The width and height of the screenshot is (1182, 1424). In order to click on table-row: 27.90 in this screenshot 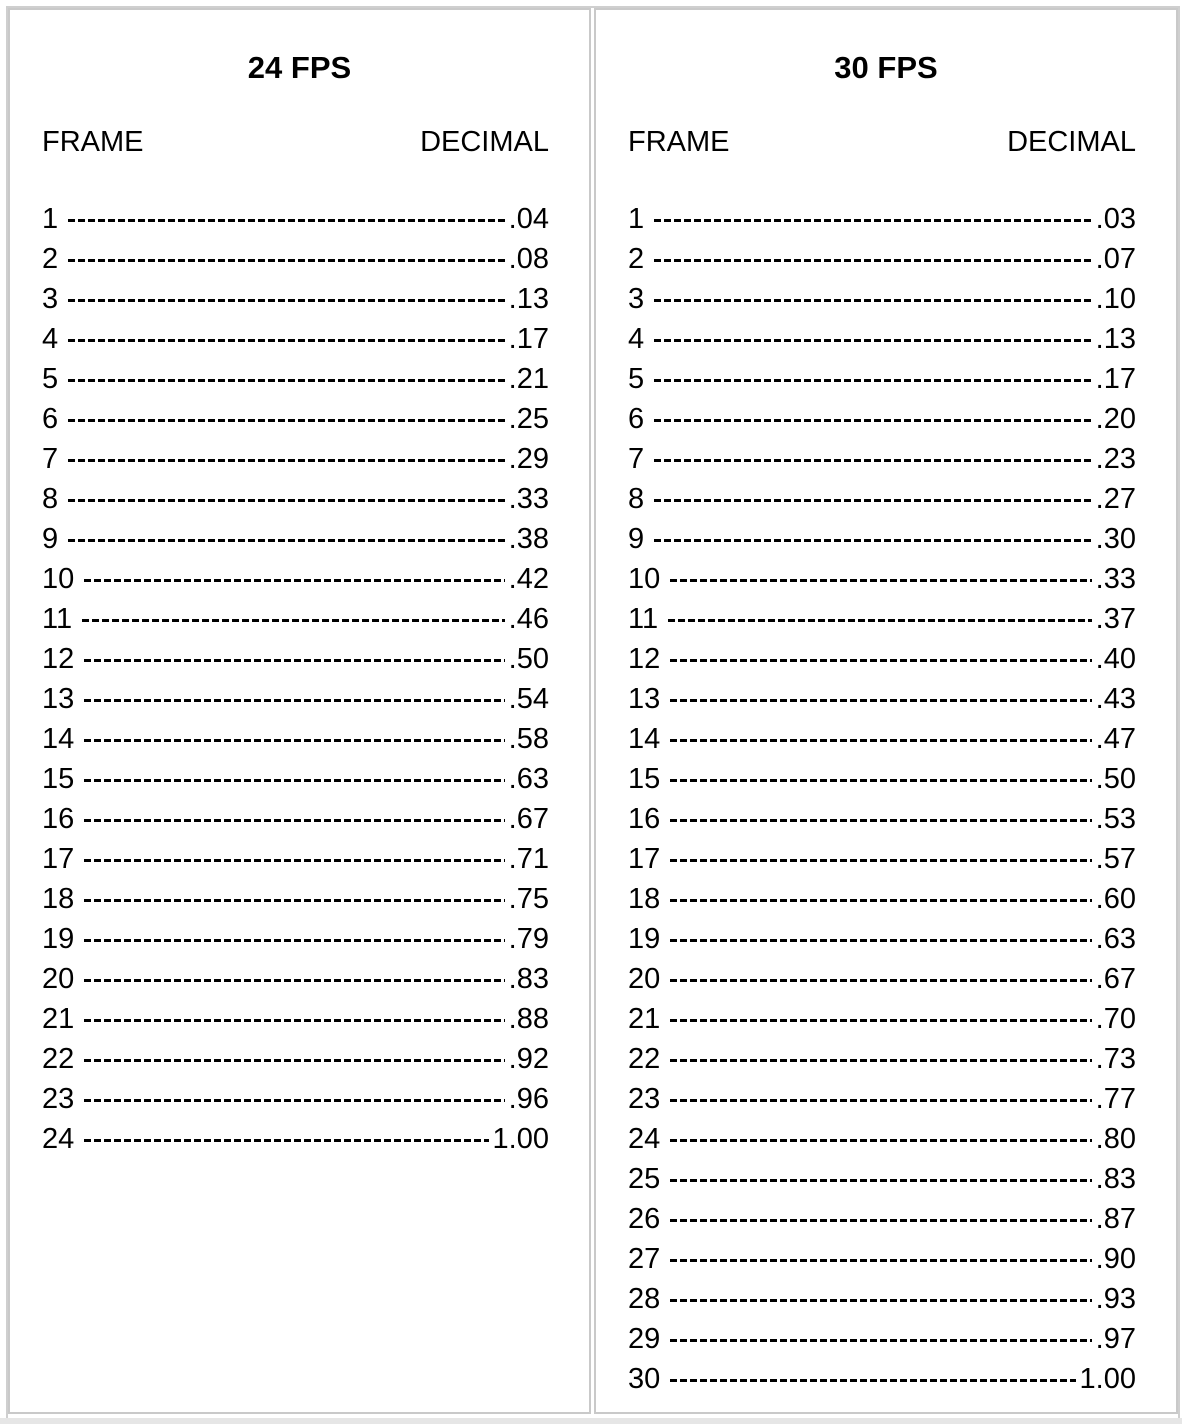, I will do `click(882, 1259)`.